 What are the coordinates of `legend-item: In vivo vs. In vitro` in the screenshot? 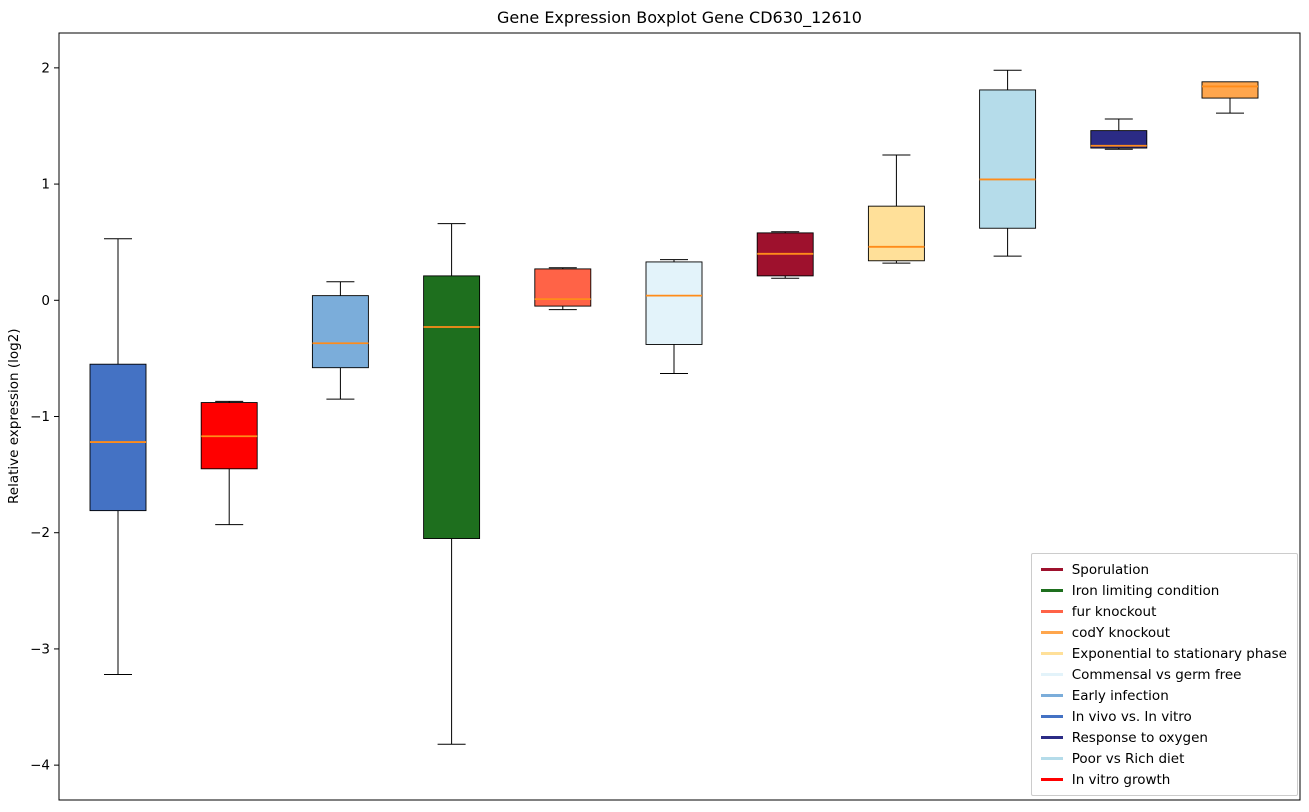 It's located at (1163, 716).